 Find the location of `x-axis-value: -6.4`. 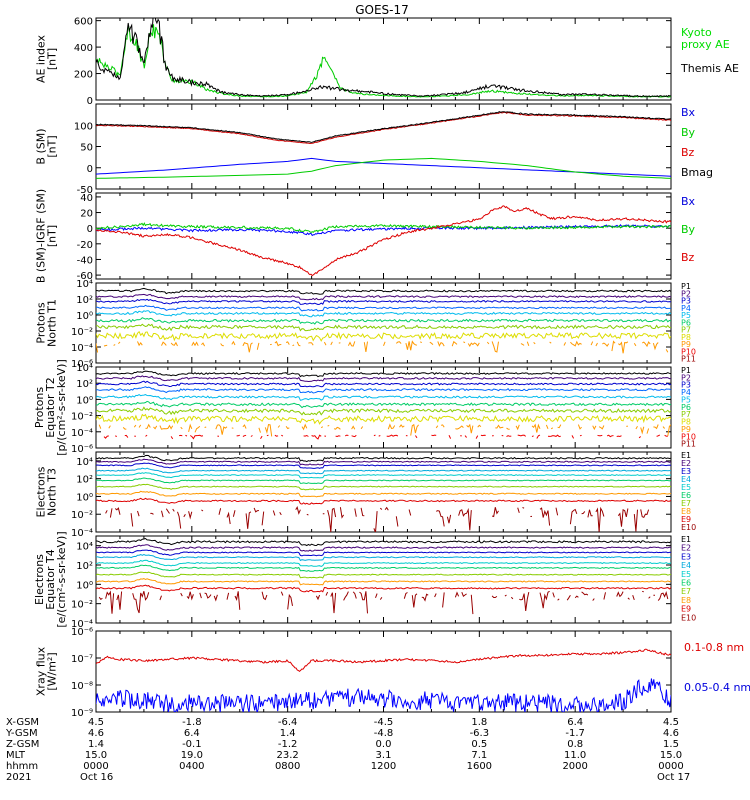

x-axis-value: -6.4 is located at coordinates (288, 722).